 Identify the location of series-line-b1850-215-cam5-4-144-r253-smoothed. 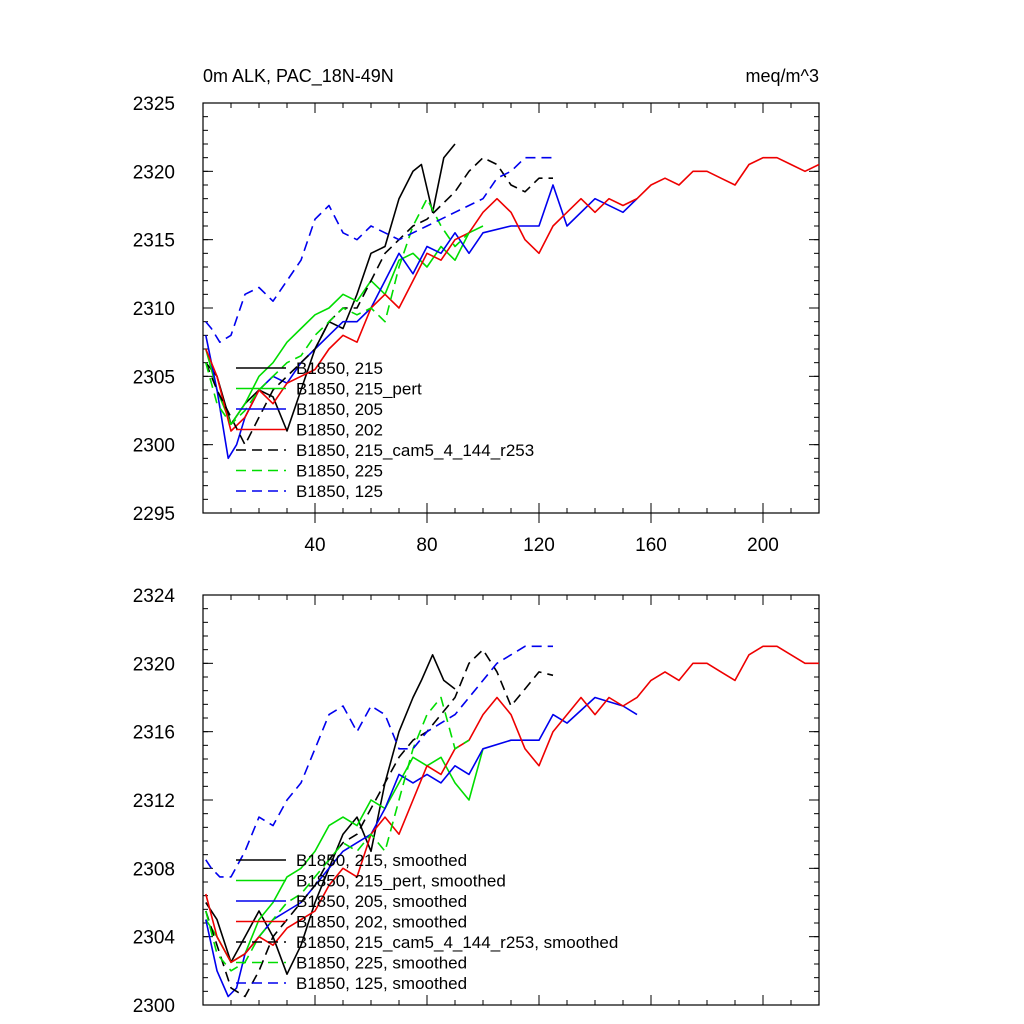
(379, 823).